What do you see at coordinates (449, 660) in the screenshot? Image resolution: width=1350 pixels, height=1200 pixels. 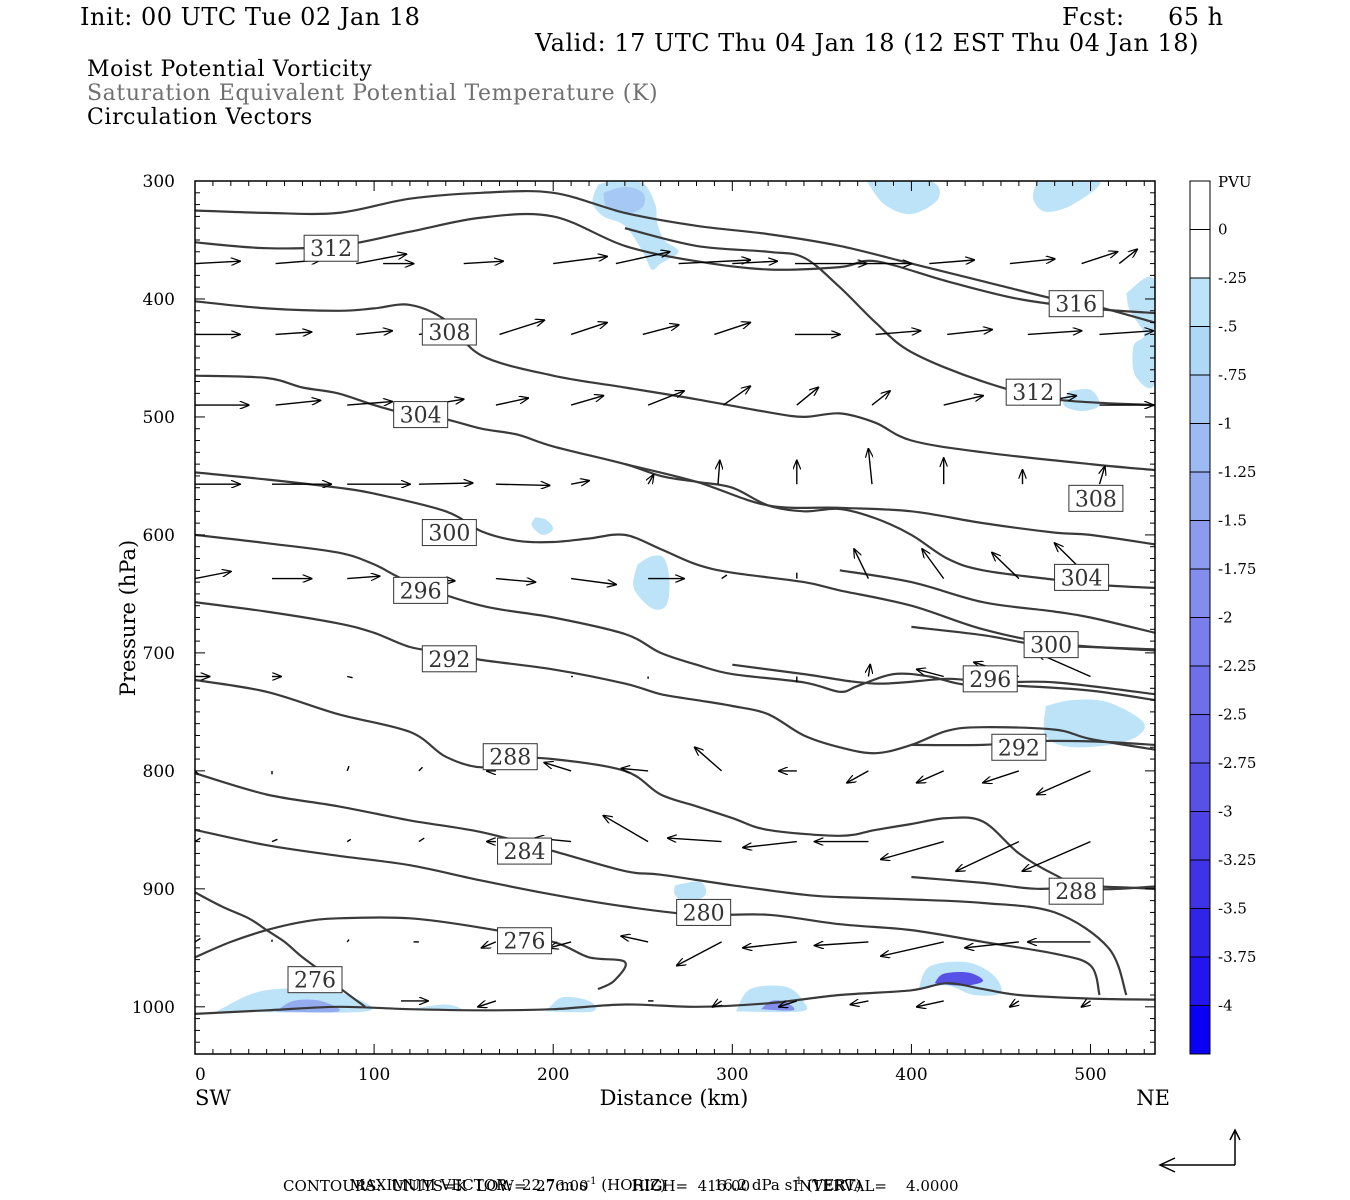 I see `contour-label: 292` at bounding box center [449, 660].